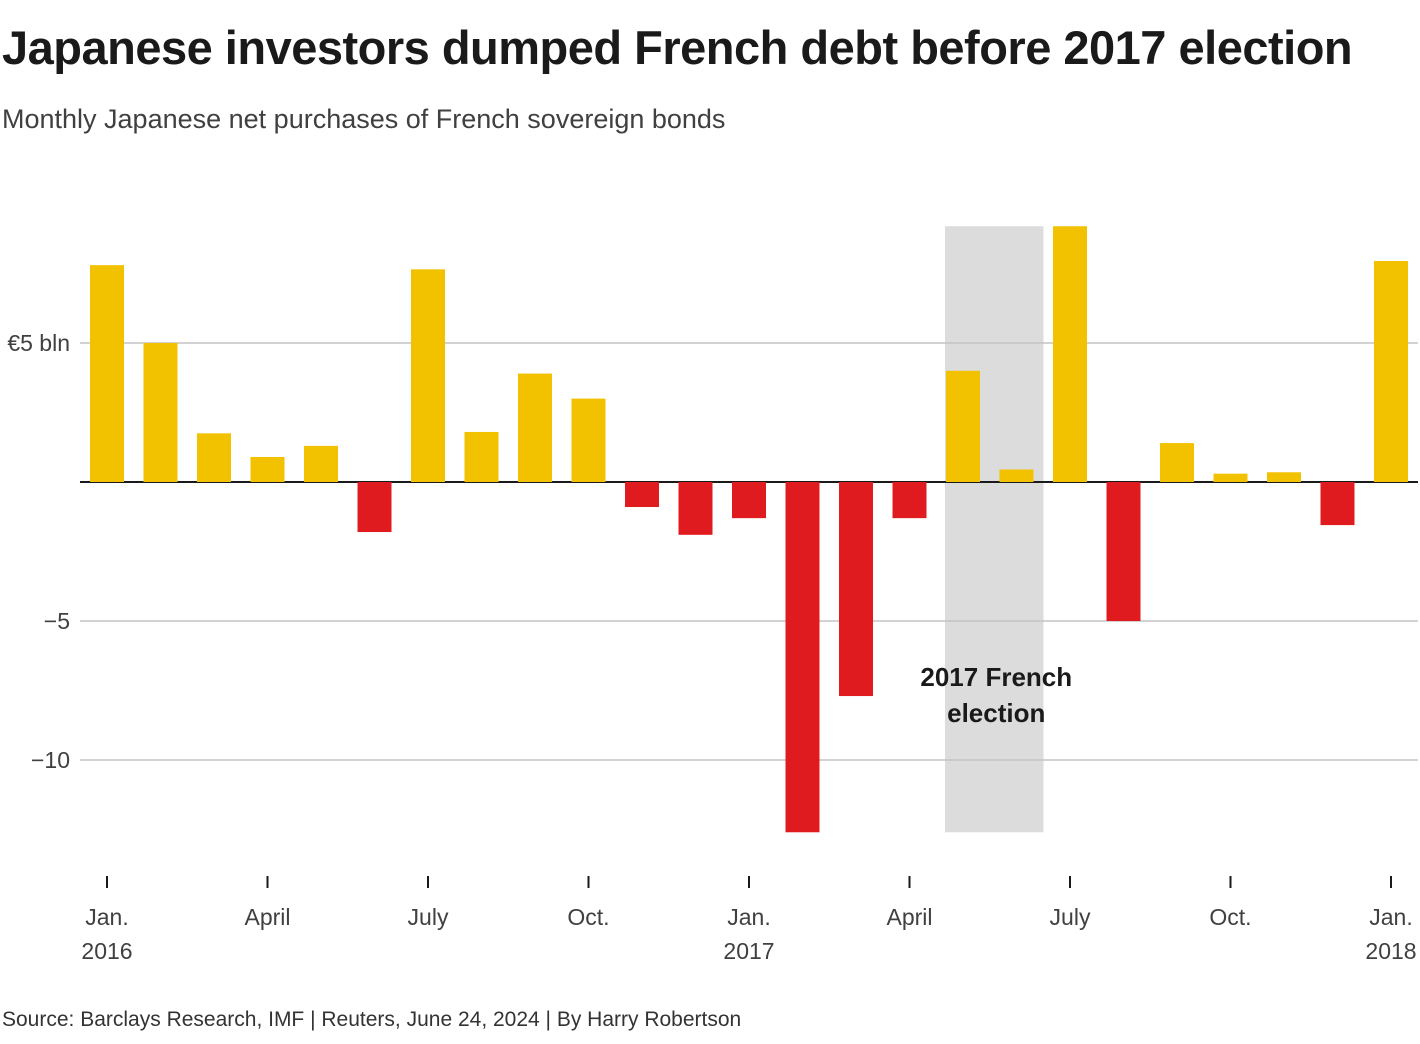 This screenshot has height=1044, width=1420. Describe the element at coordinates (38, 343) in the screenshot. I see `y-tick-label: €5 bln` at that location.